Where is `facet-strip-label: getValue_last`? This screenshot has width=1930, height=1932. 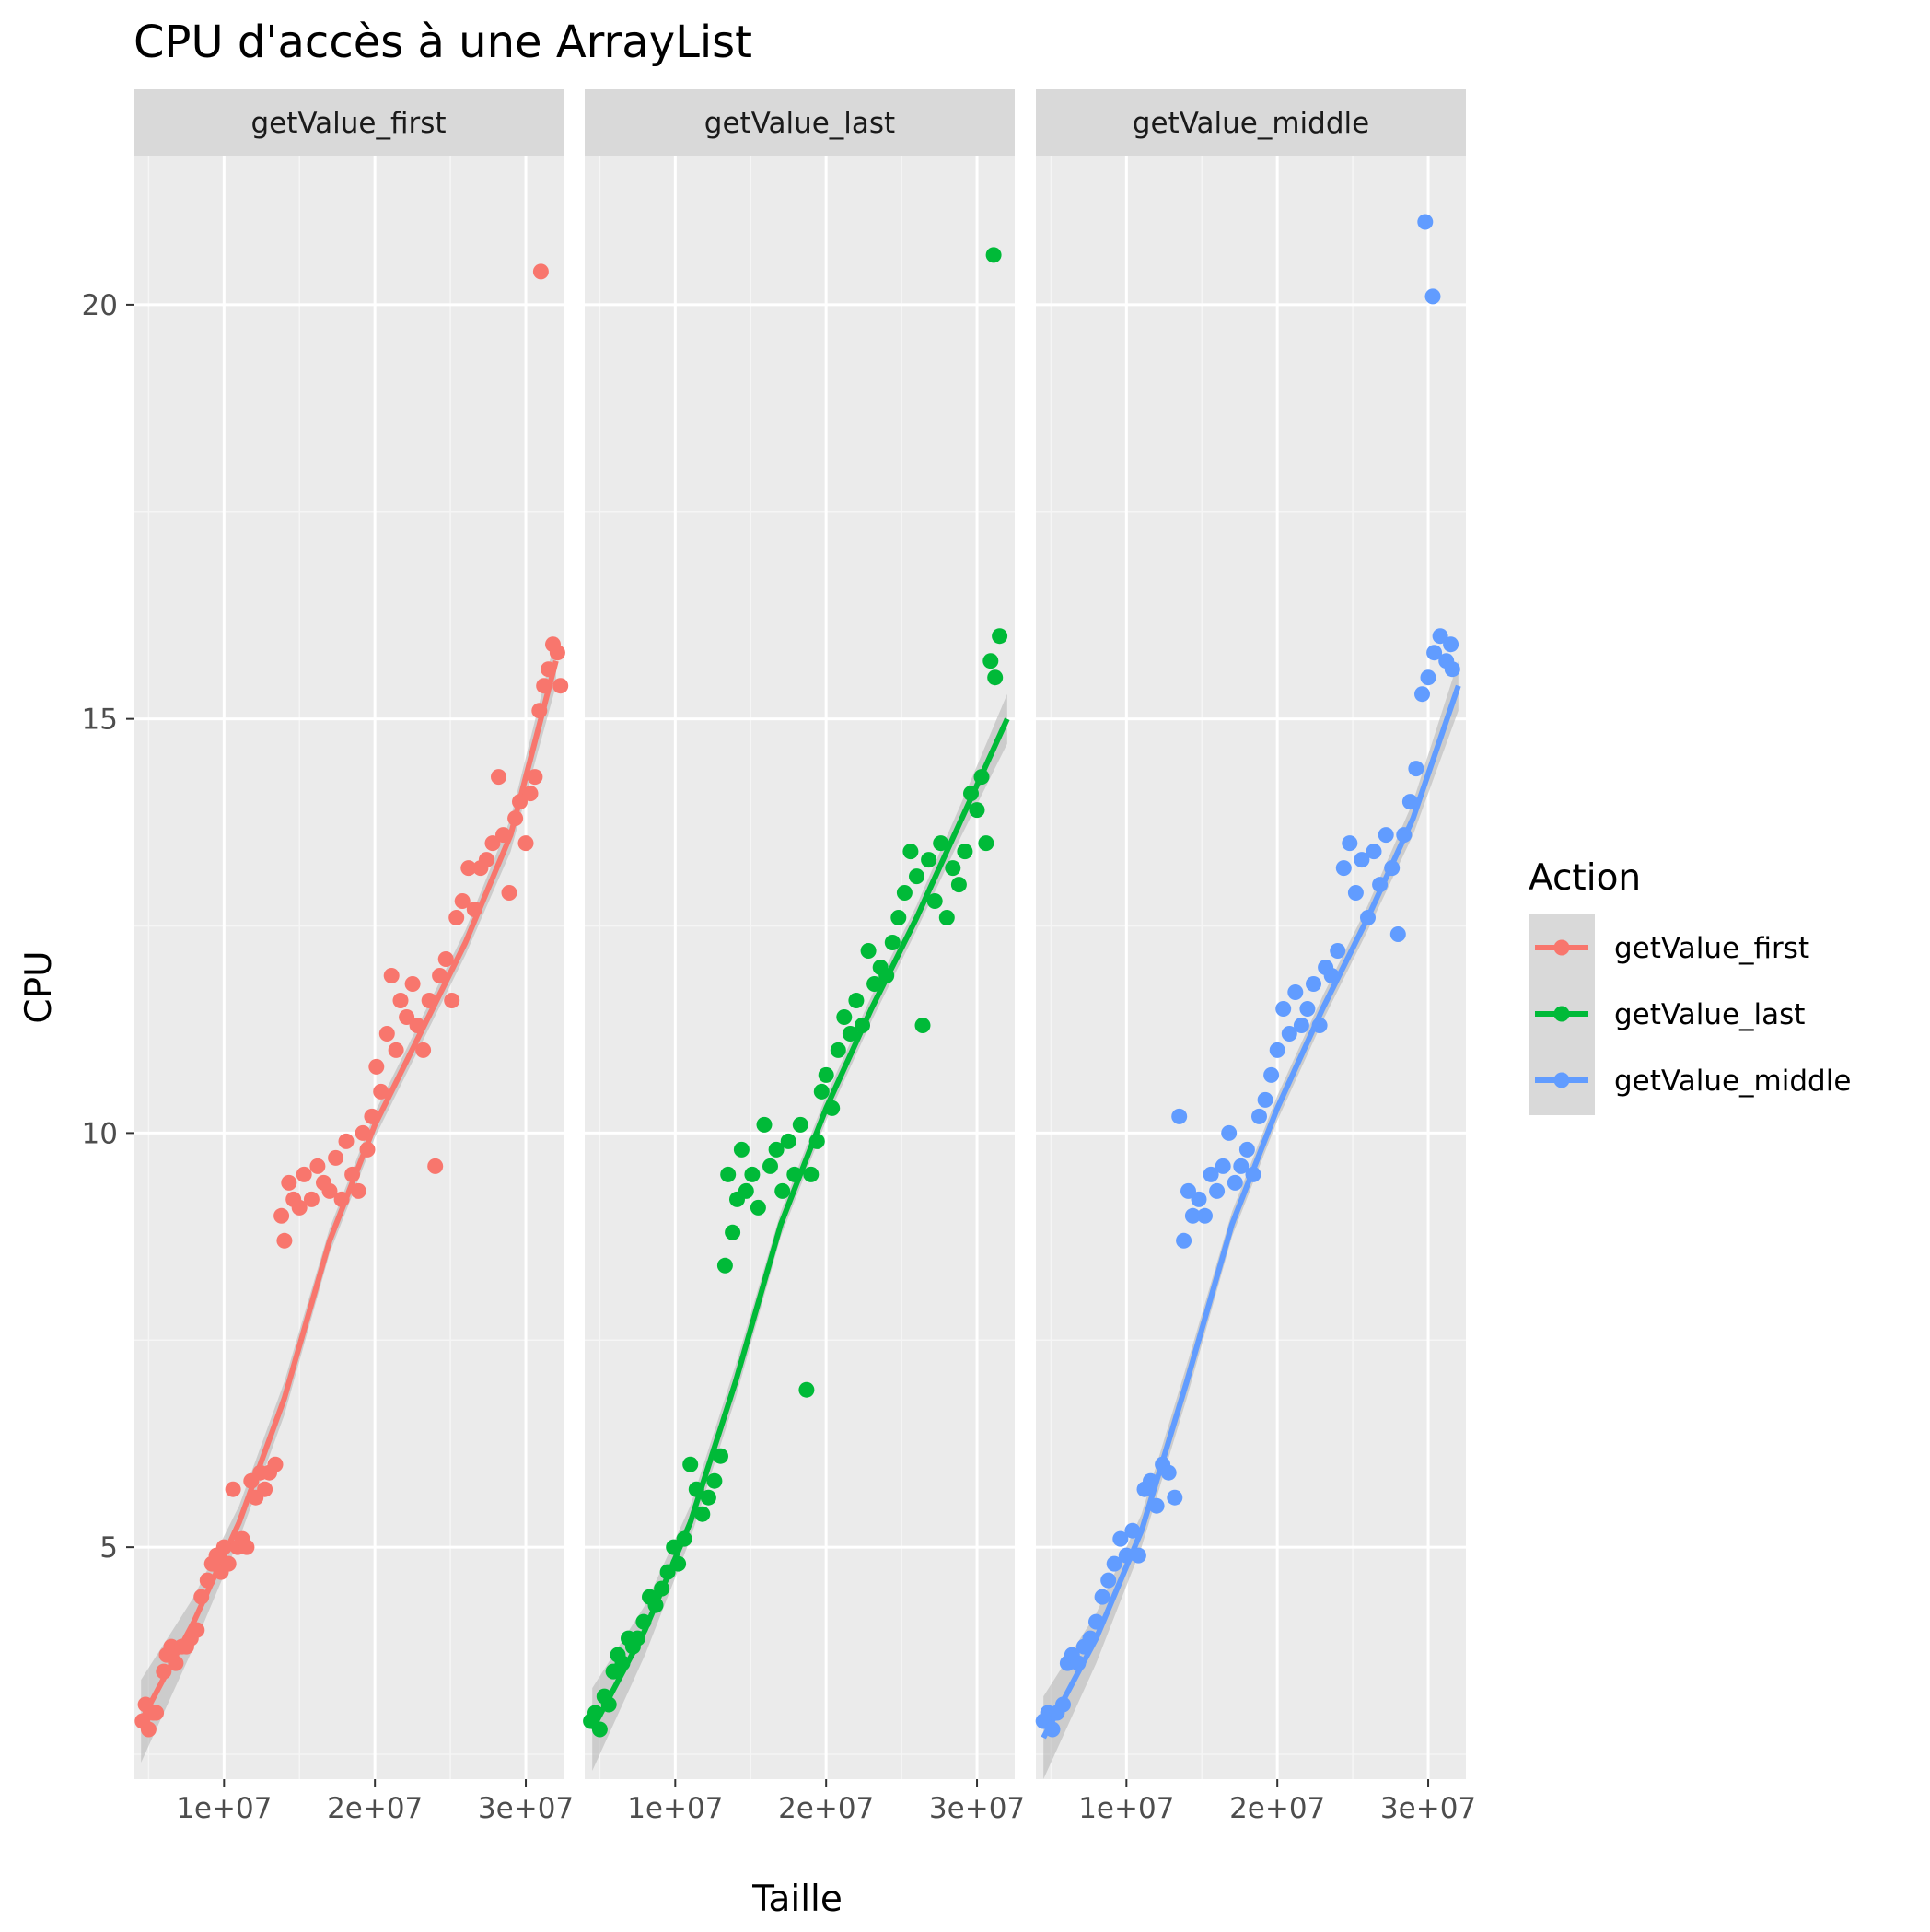
facet-strip-label: getValue_last is located at coordinates (799, 123).